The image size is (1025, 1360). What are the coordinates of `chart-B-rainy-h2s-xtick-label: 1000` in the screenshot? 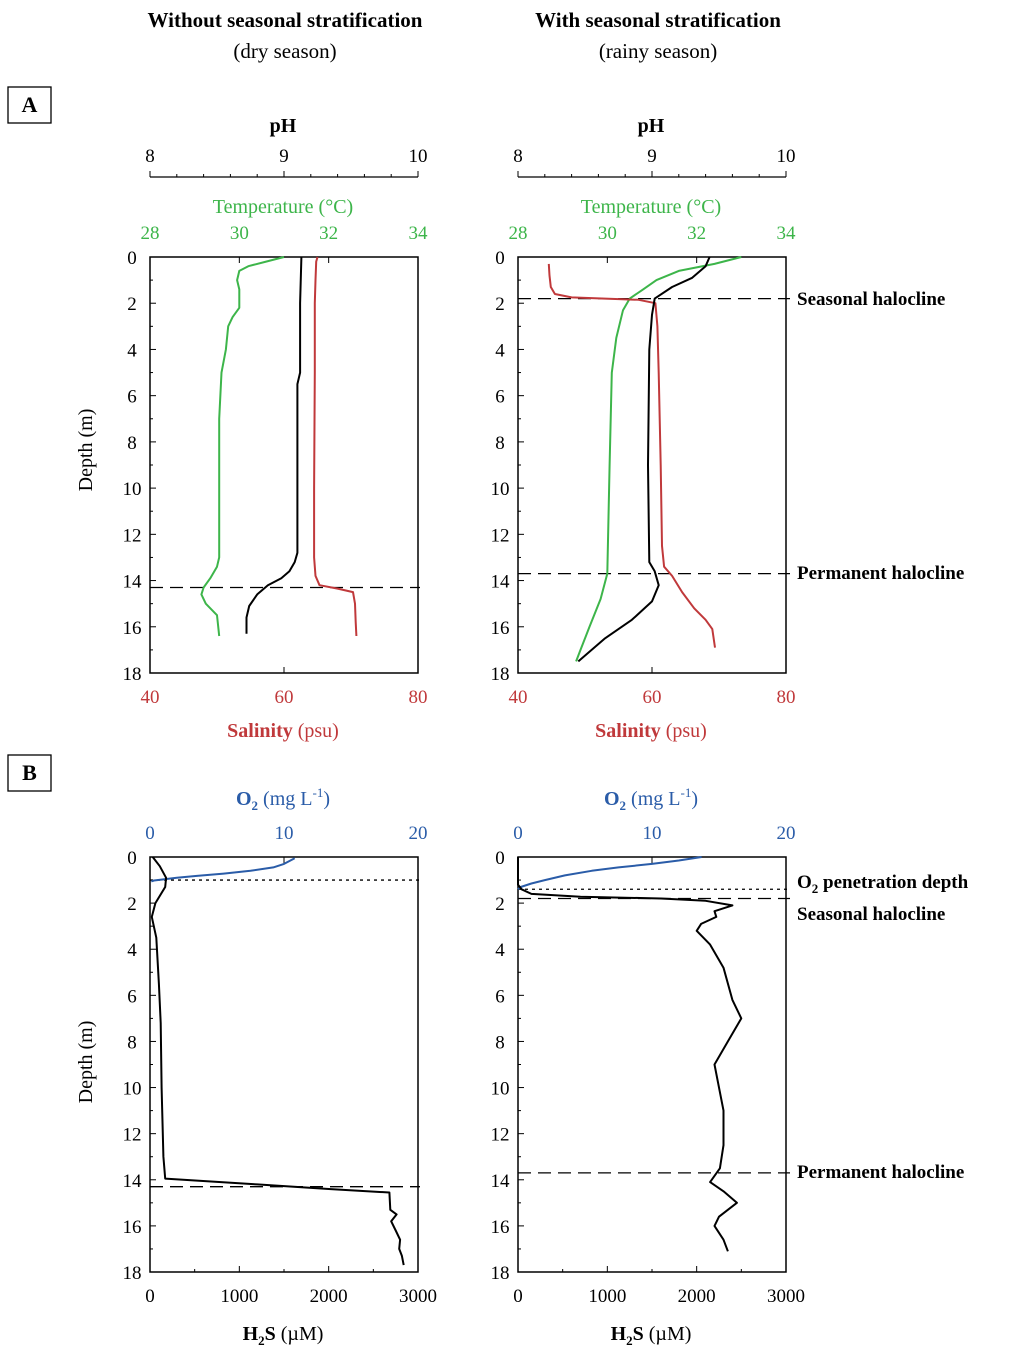 It's located at (607, 1296).